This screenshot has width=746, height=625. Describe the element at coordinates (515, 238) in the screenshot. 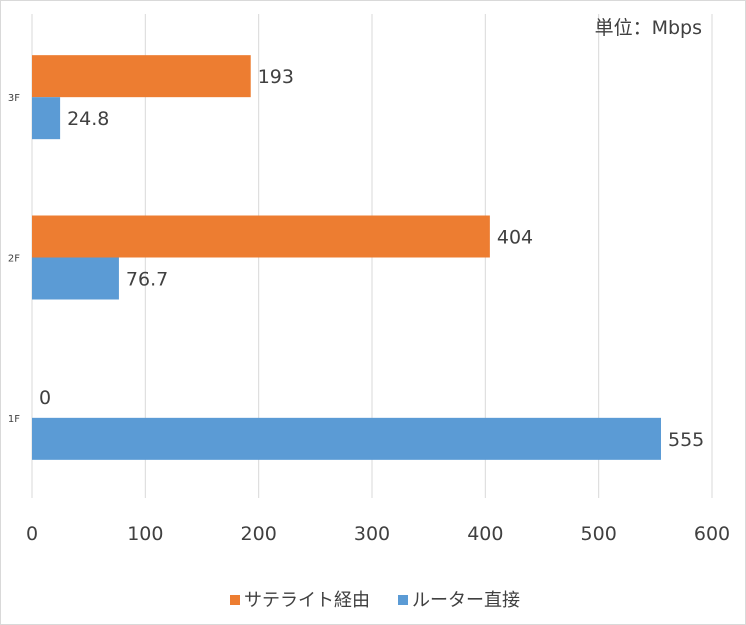

I see `data-label: 404` at that location.